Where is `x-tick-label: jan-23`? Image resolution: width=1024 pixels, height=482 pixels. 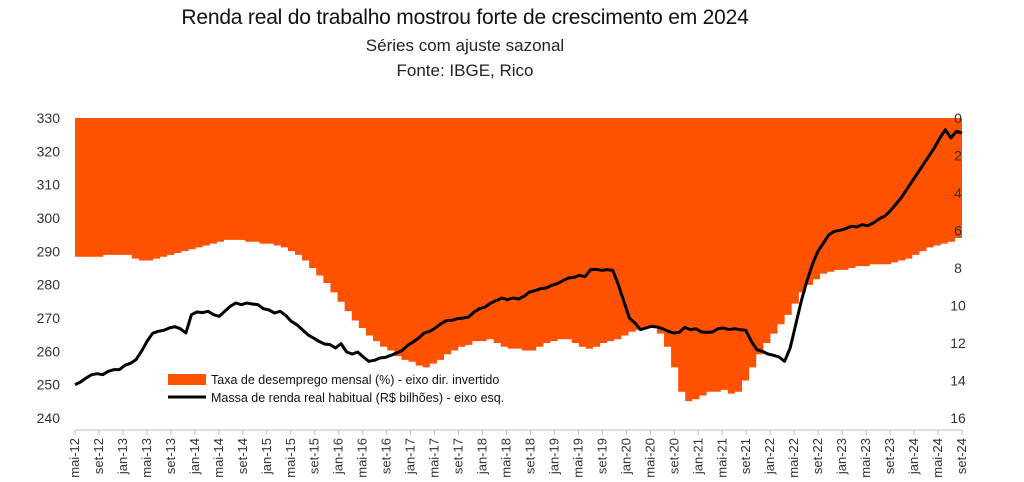 x-tick-label: jan-23 is located at coordinates (841, 456).